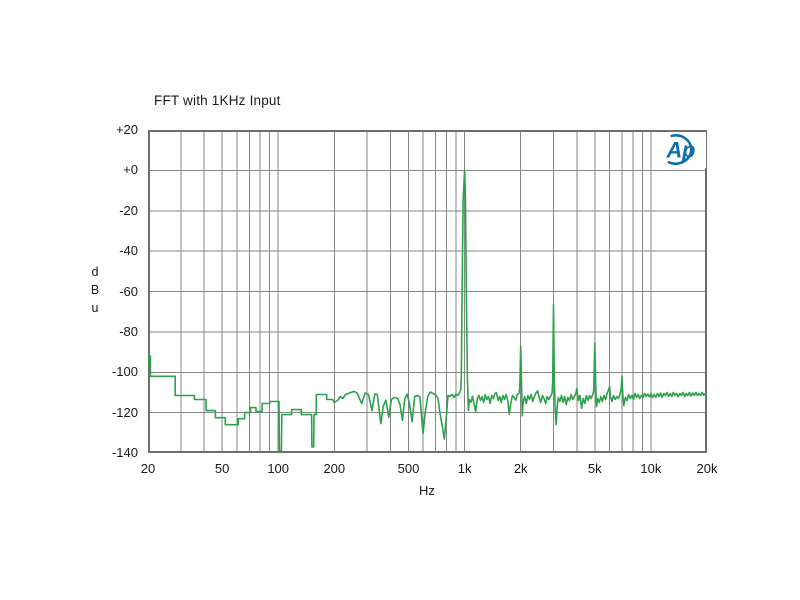 The height and width of the screenshot is (600, 800). Describe the element at coordinates (128, 251) in the screenshot. I see `y-tick-label: -40` at that location.